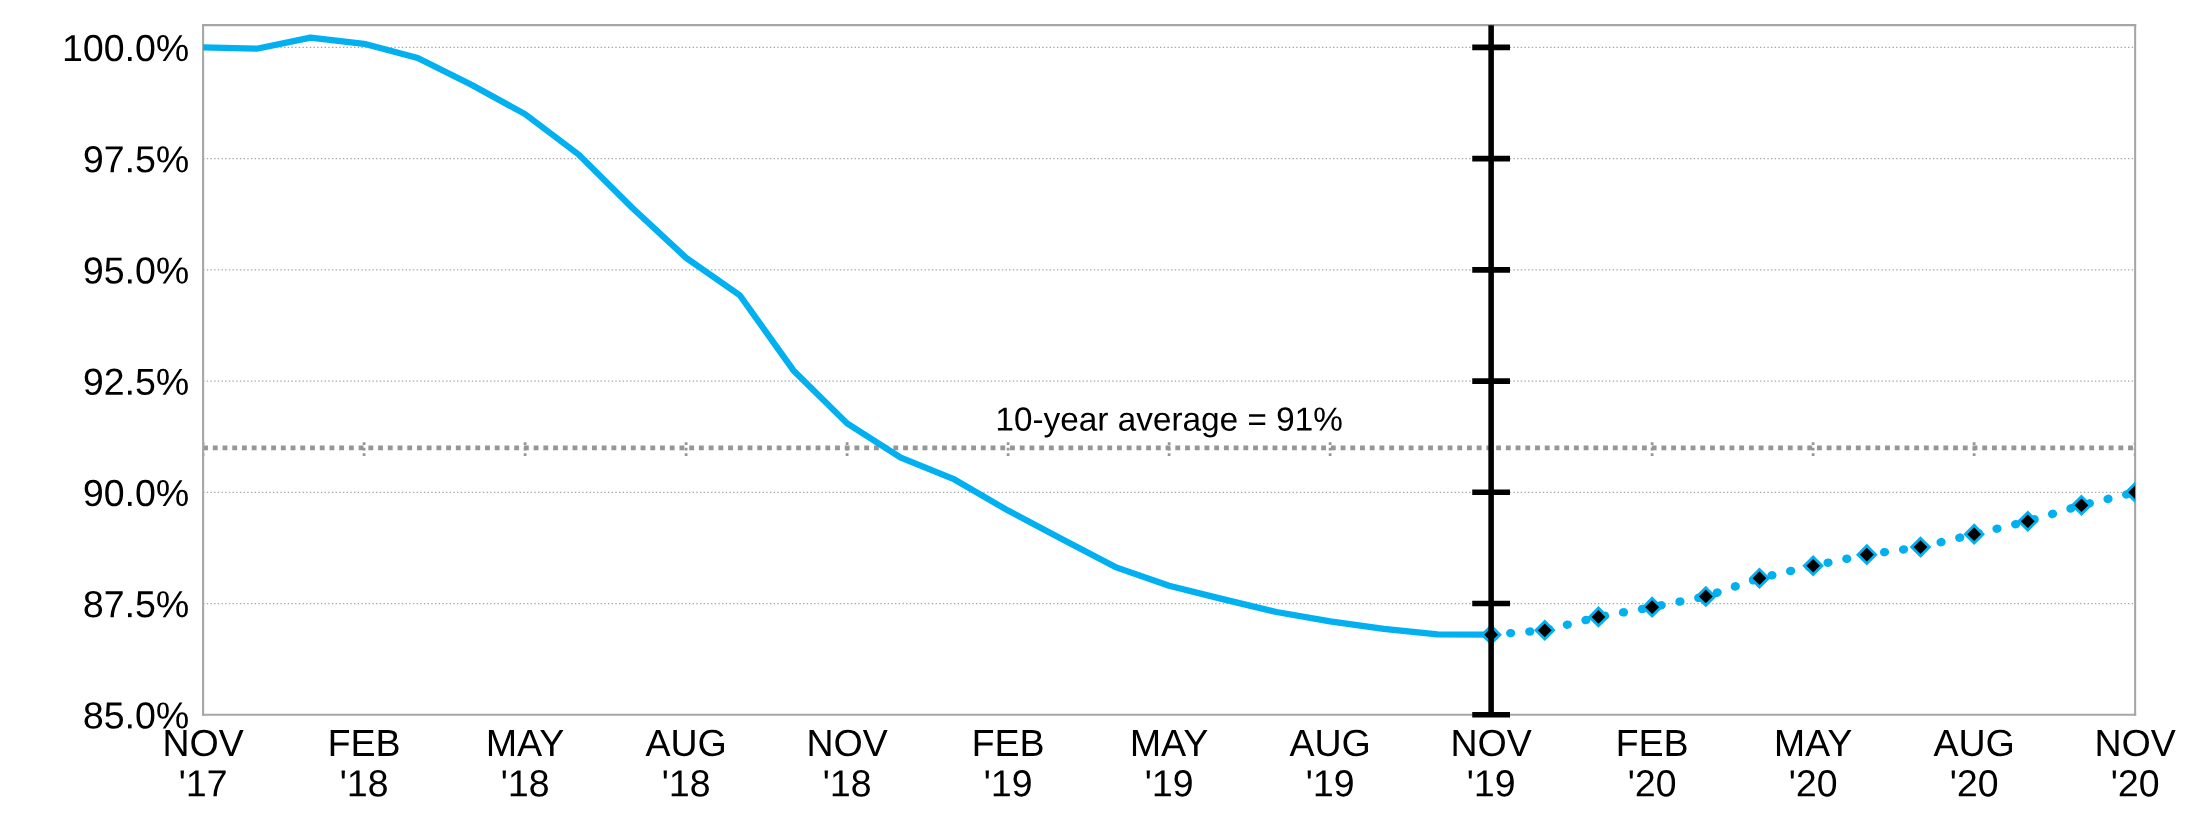 This screenshot has width=2198, height=838. What do you see at coordinates (204, 763) in the screenshot?
I see `x-tick-label: NOV '17` at bounding box center [204, 763].